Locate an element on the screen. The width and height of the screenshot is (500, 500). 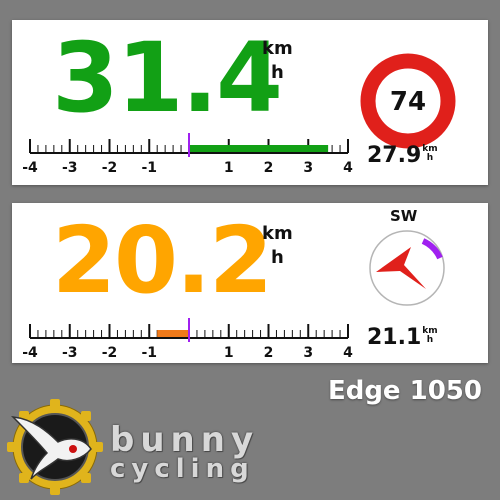
average-speed: 27.9 km h is located at coordinates (402, 156).